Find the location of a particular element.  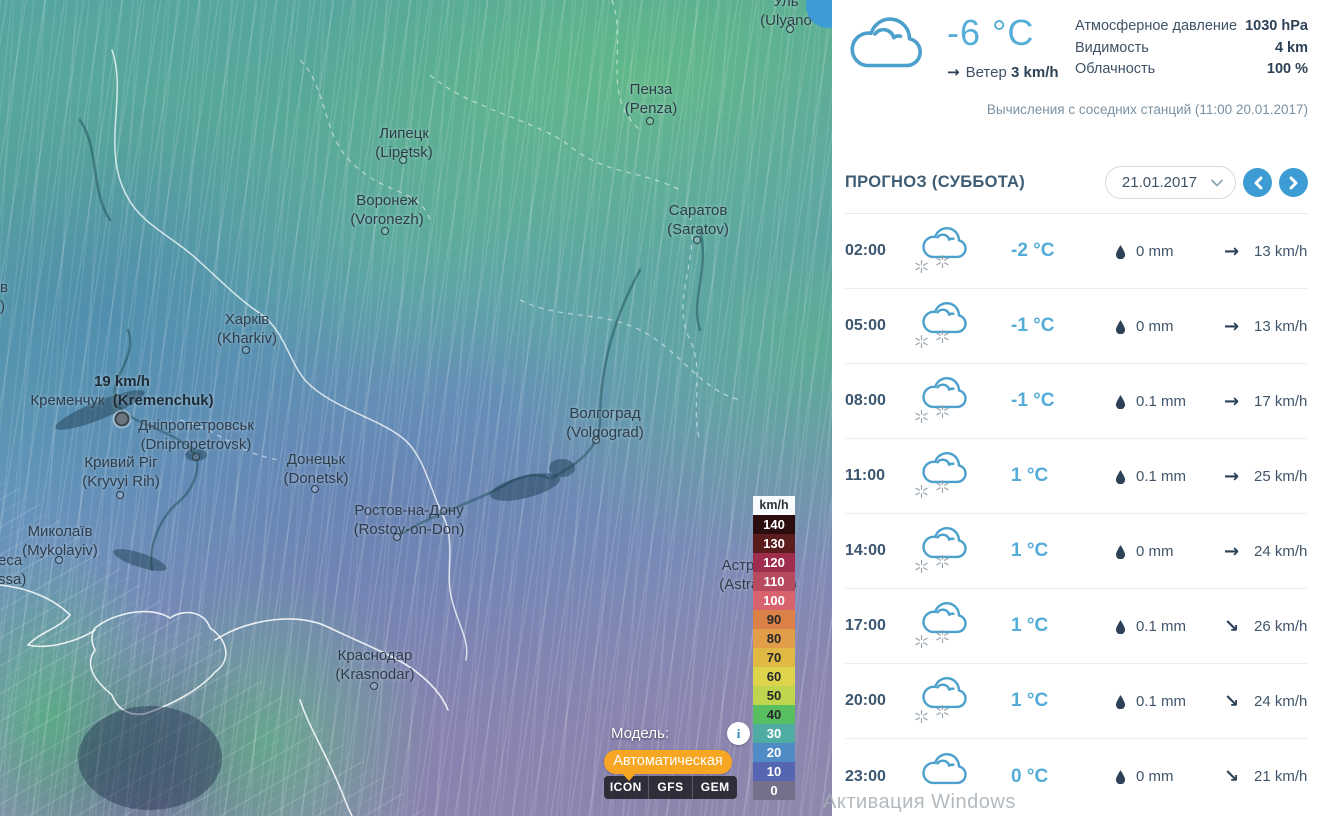

model-option-button: GEM is located at coordinates (715, 787).